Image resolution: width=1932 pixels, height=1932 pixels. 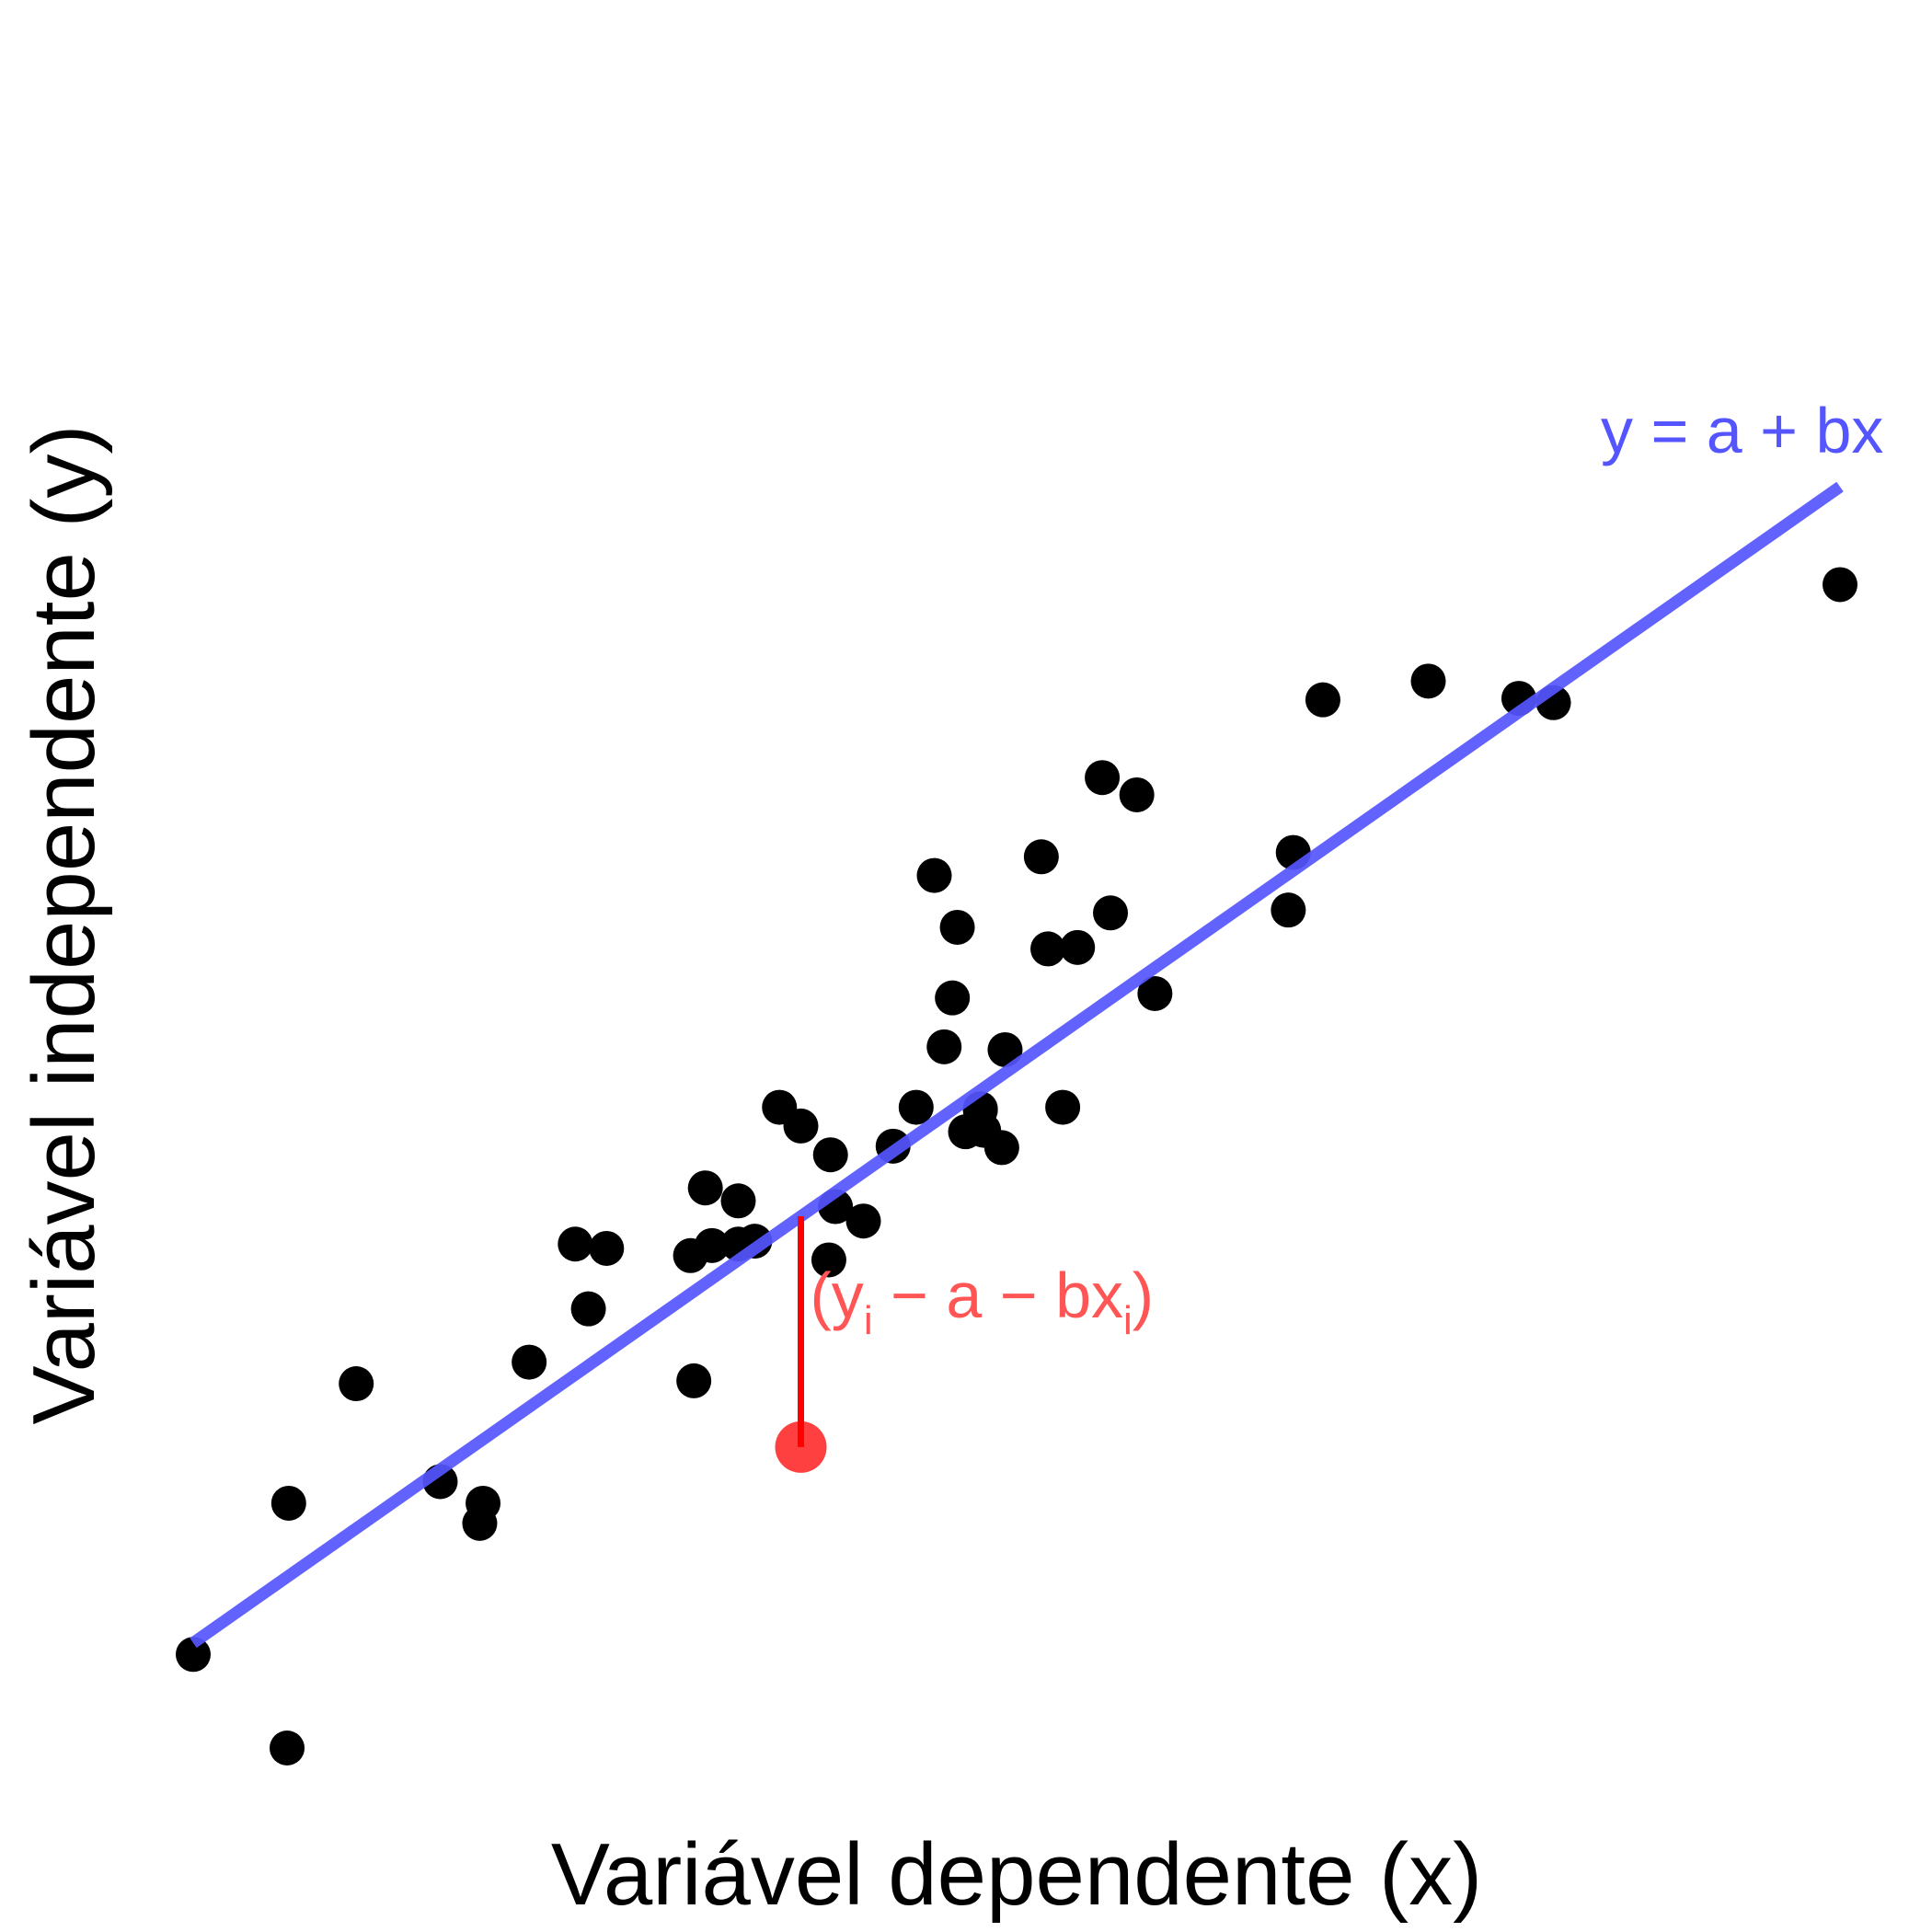 I want to click on residual-label: (yi − a − bxi), so click(x=983, y=1301).